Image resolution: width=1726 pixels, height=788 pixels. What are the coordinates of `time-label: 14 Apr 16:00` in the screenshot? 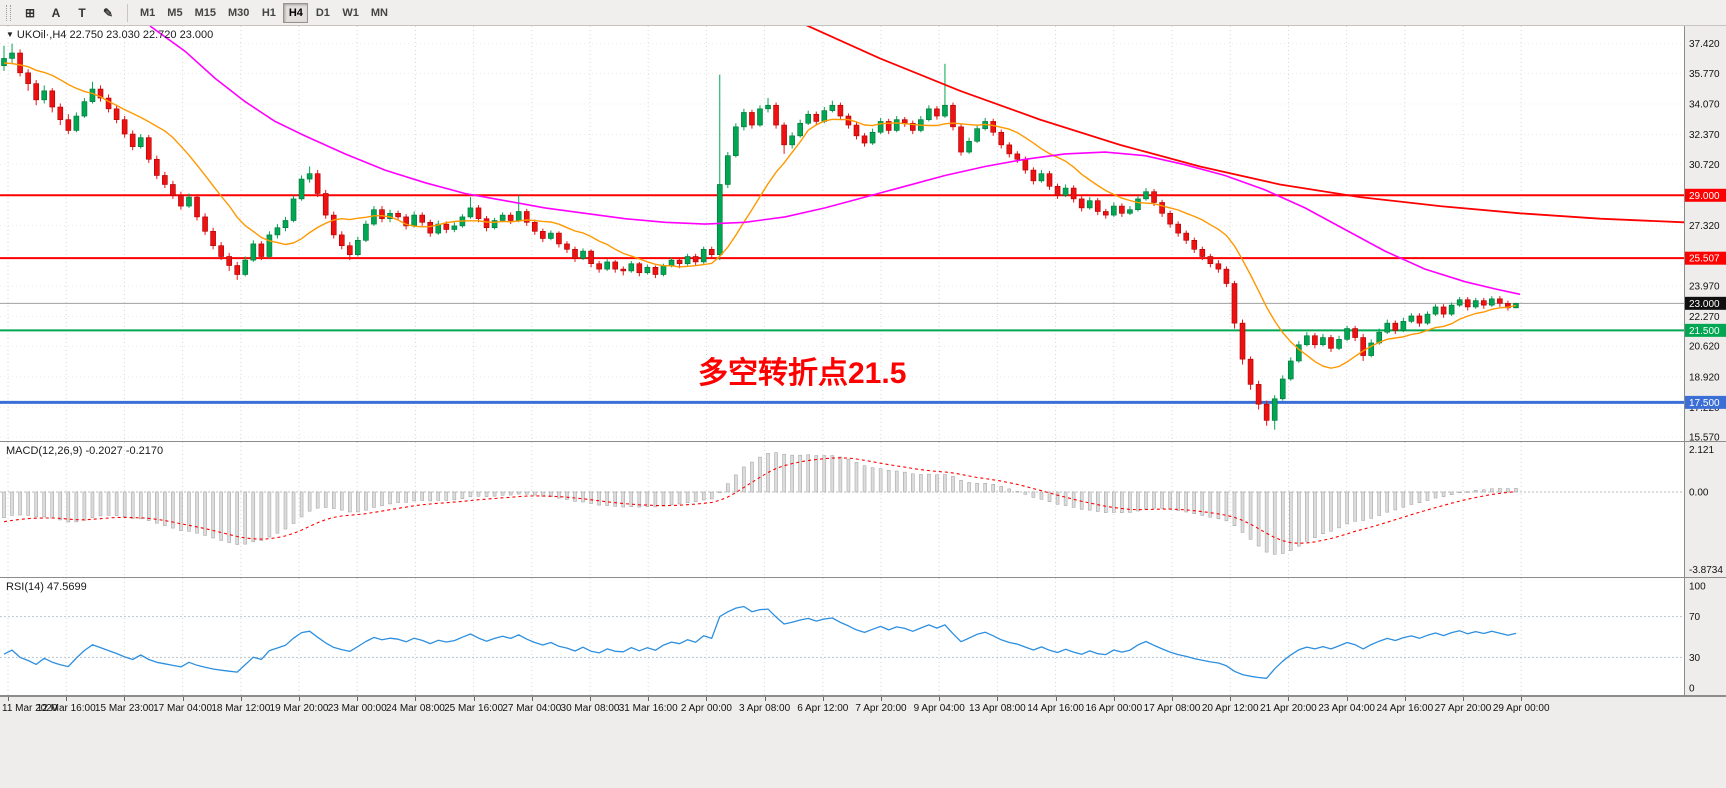 It's located at (1055, 708).